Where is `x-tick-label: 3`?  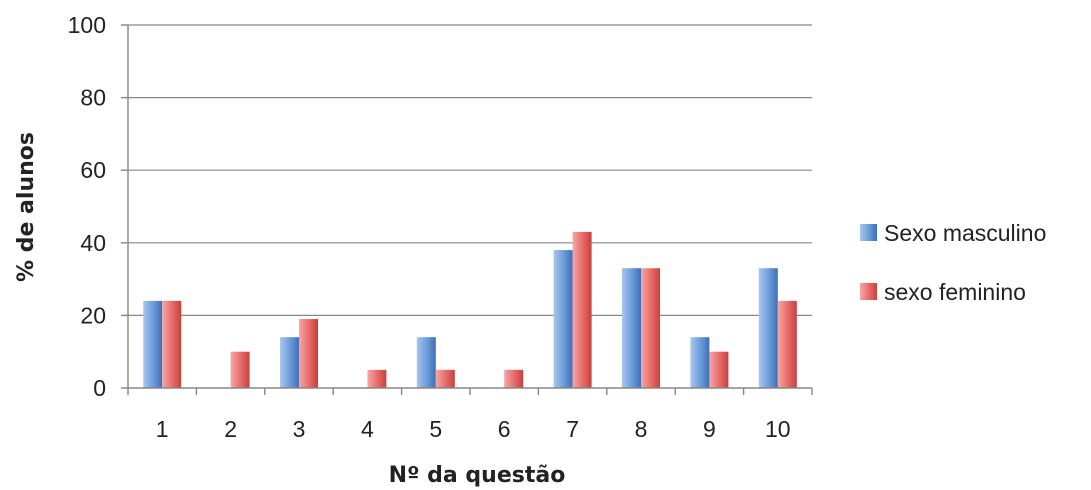 x-tick-label: 3 is located at coordinates (299, 429).